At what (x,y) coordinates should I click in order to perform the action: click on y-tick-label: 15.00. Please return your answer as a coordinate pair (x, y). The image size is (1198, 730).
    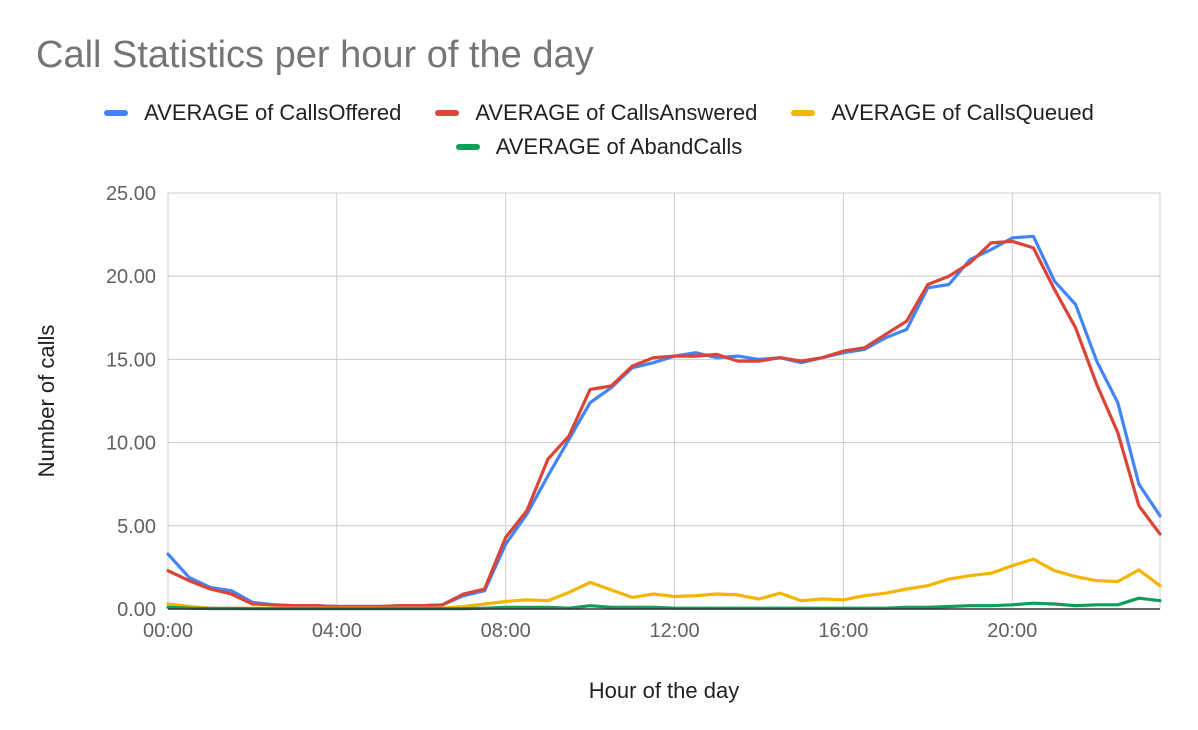
    Looking at the image, I should click on (131, 360).